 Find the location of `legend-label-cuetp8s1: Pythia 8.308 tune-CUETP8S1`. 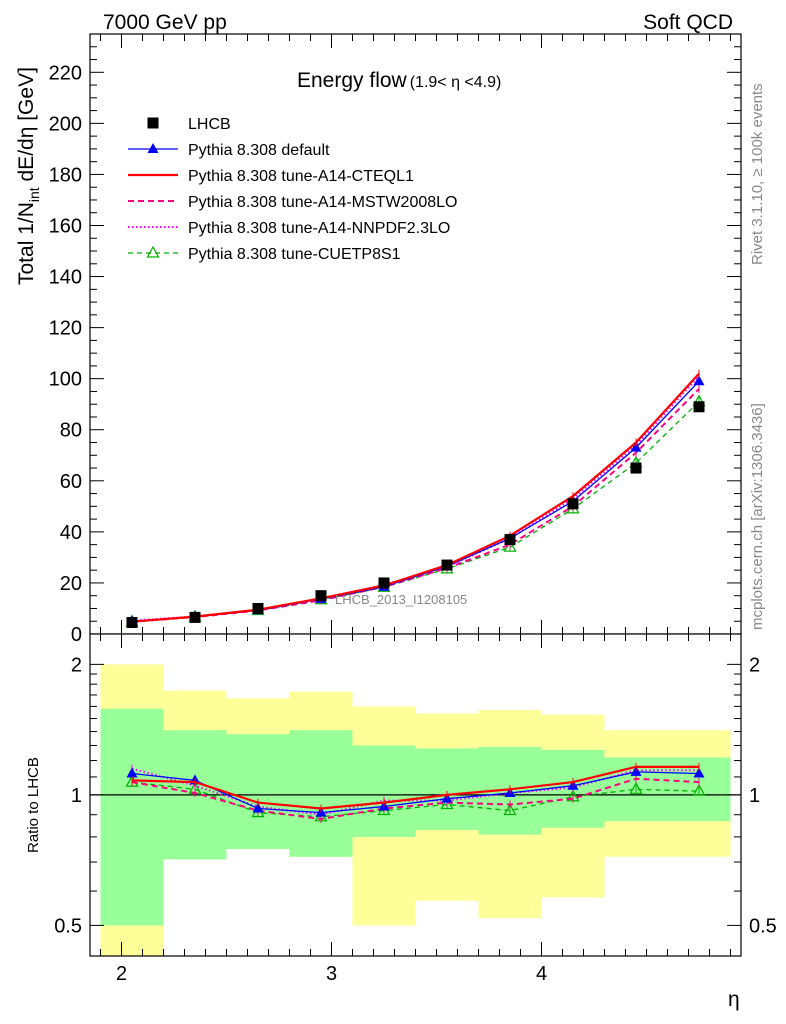

legend-label-cuetp8s1: Pythia 8.308 tune-CUETP8S1 is located at coordinates (294, 254).